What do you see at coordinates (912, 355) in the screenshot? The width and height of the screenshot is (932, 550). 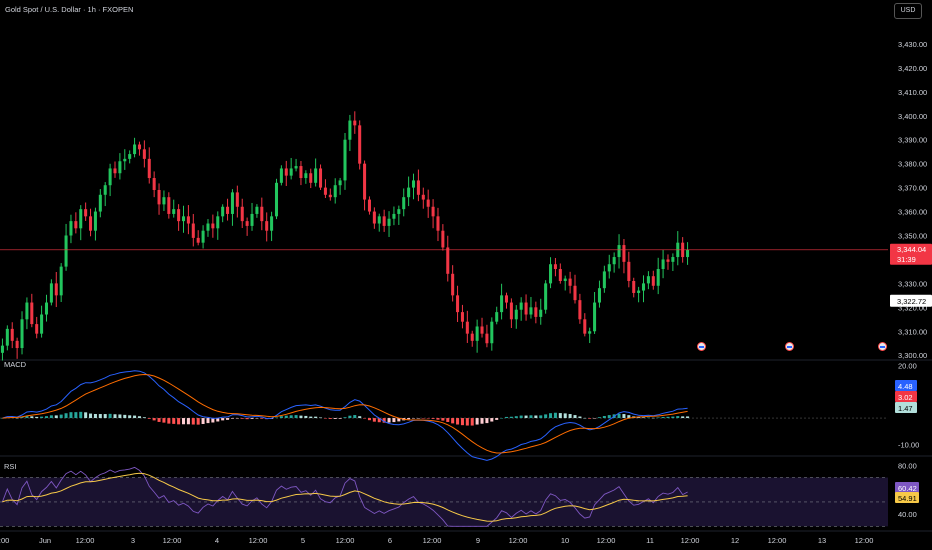 I see `y-tick-label: 3,300.00` at bounding box center [912, 355].